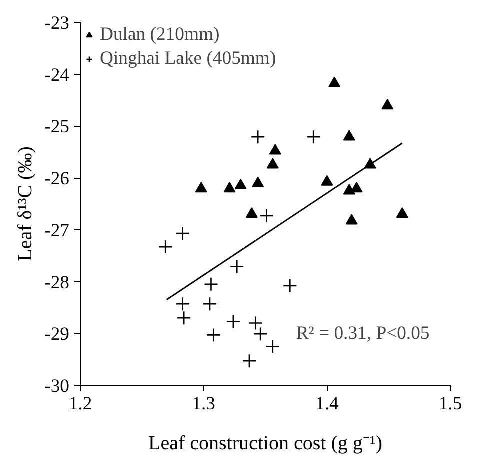 This screenshot has height=472, width=480. Describe the element at coordinates (204, 404) in the screenshot. I see `x-tick-label: 1.3` at that location.